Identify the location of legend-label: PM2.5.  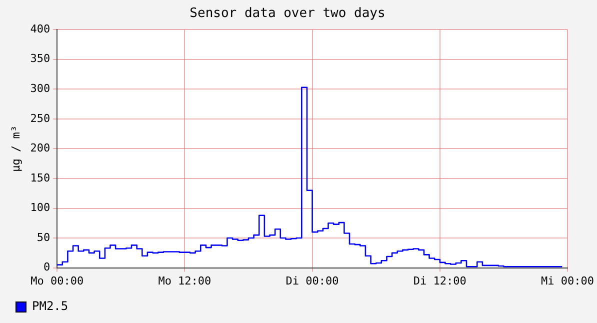
(50, 306).